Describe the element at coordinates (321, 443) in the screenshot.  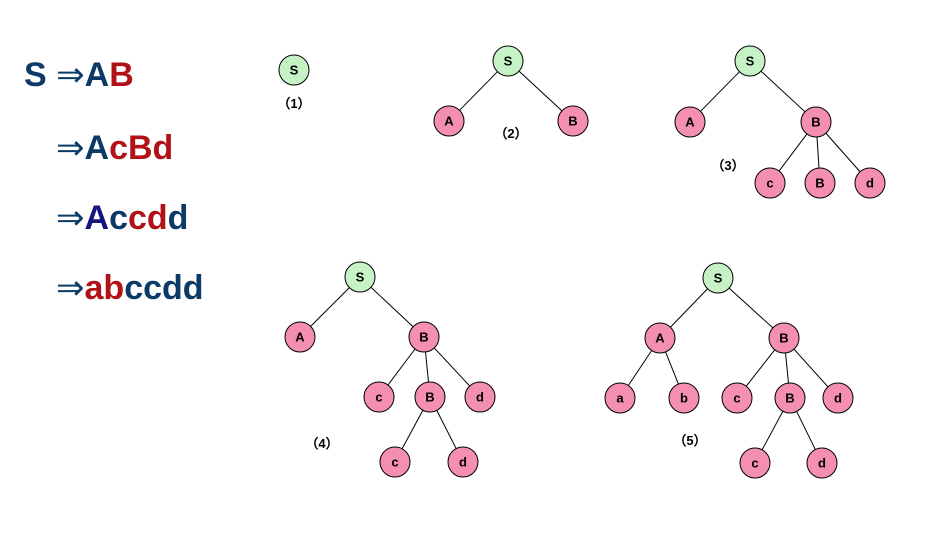
I see `tree-caption: （4）` at that location.